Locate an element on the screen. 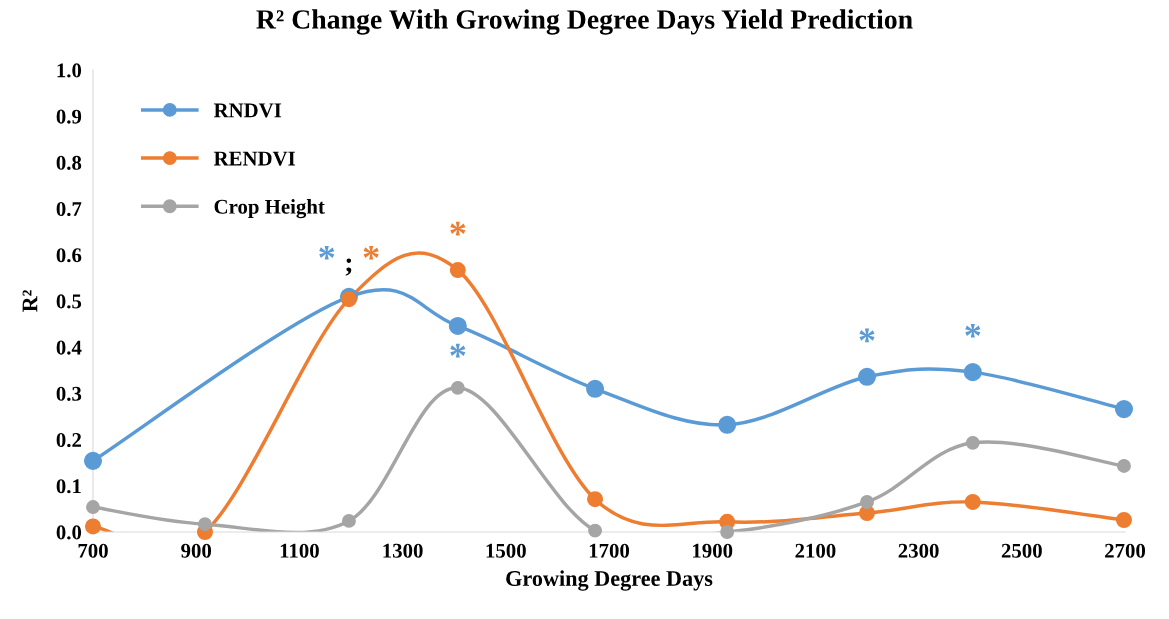 Image resolution: width=1169 pixels, height=619 pixels. x-tick-label: 900 is located at coordinates (196, 550).